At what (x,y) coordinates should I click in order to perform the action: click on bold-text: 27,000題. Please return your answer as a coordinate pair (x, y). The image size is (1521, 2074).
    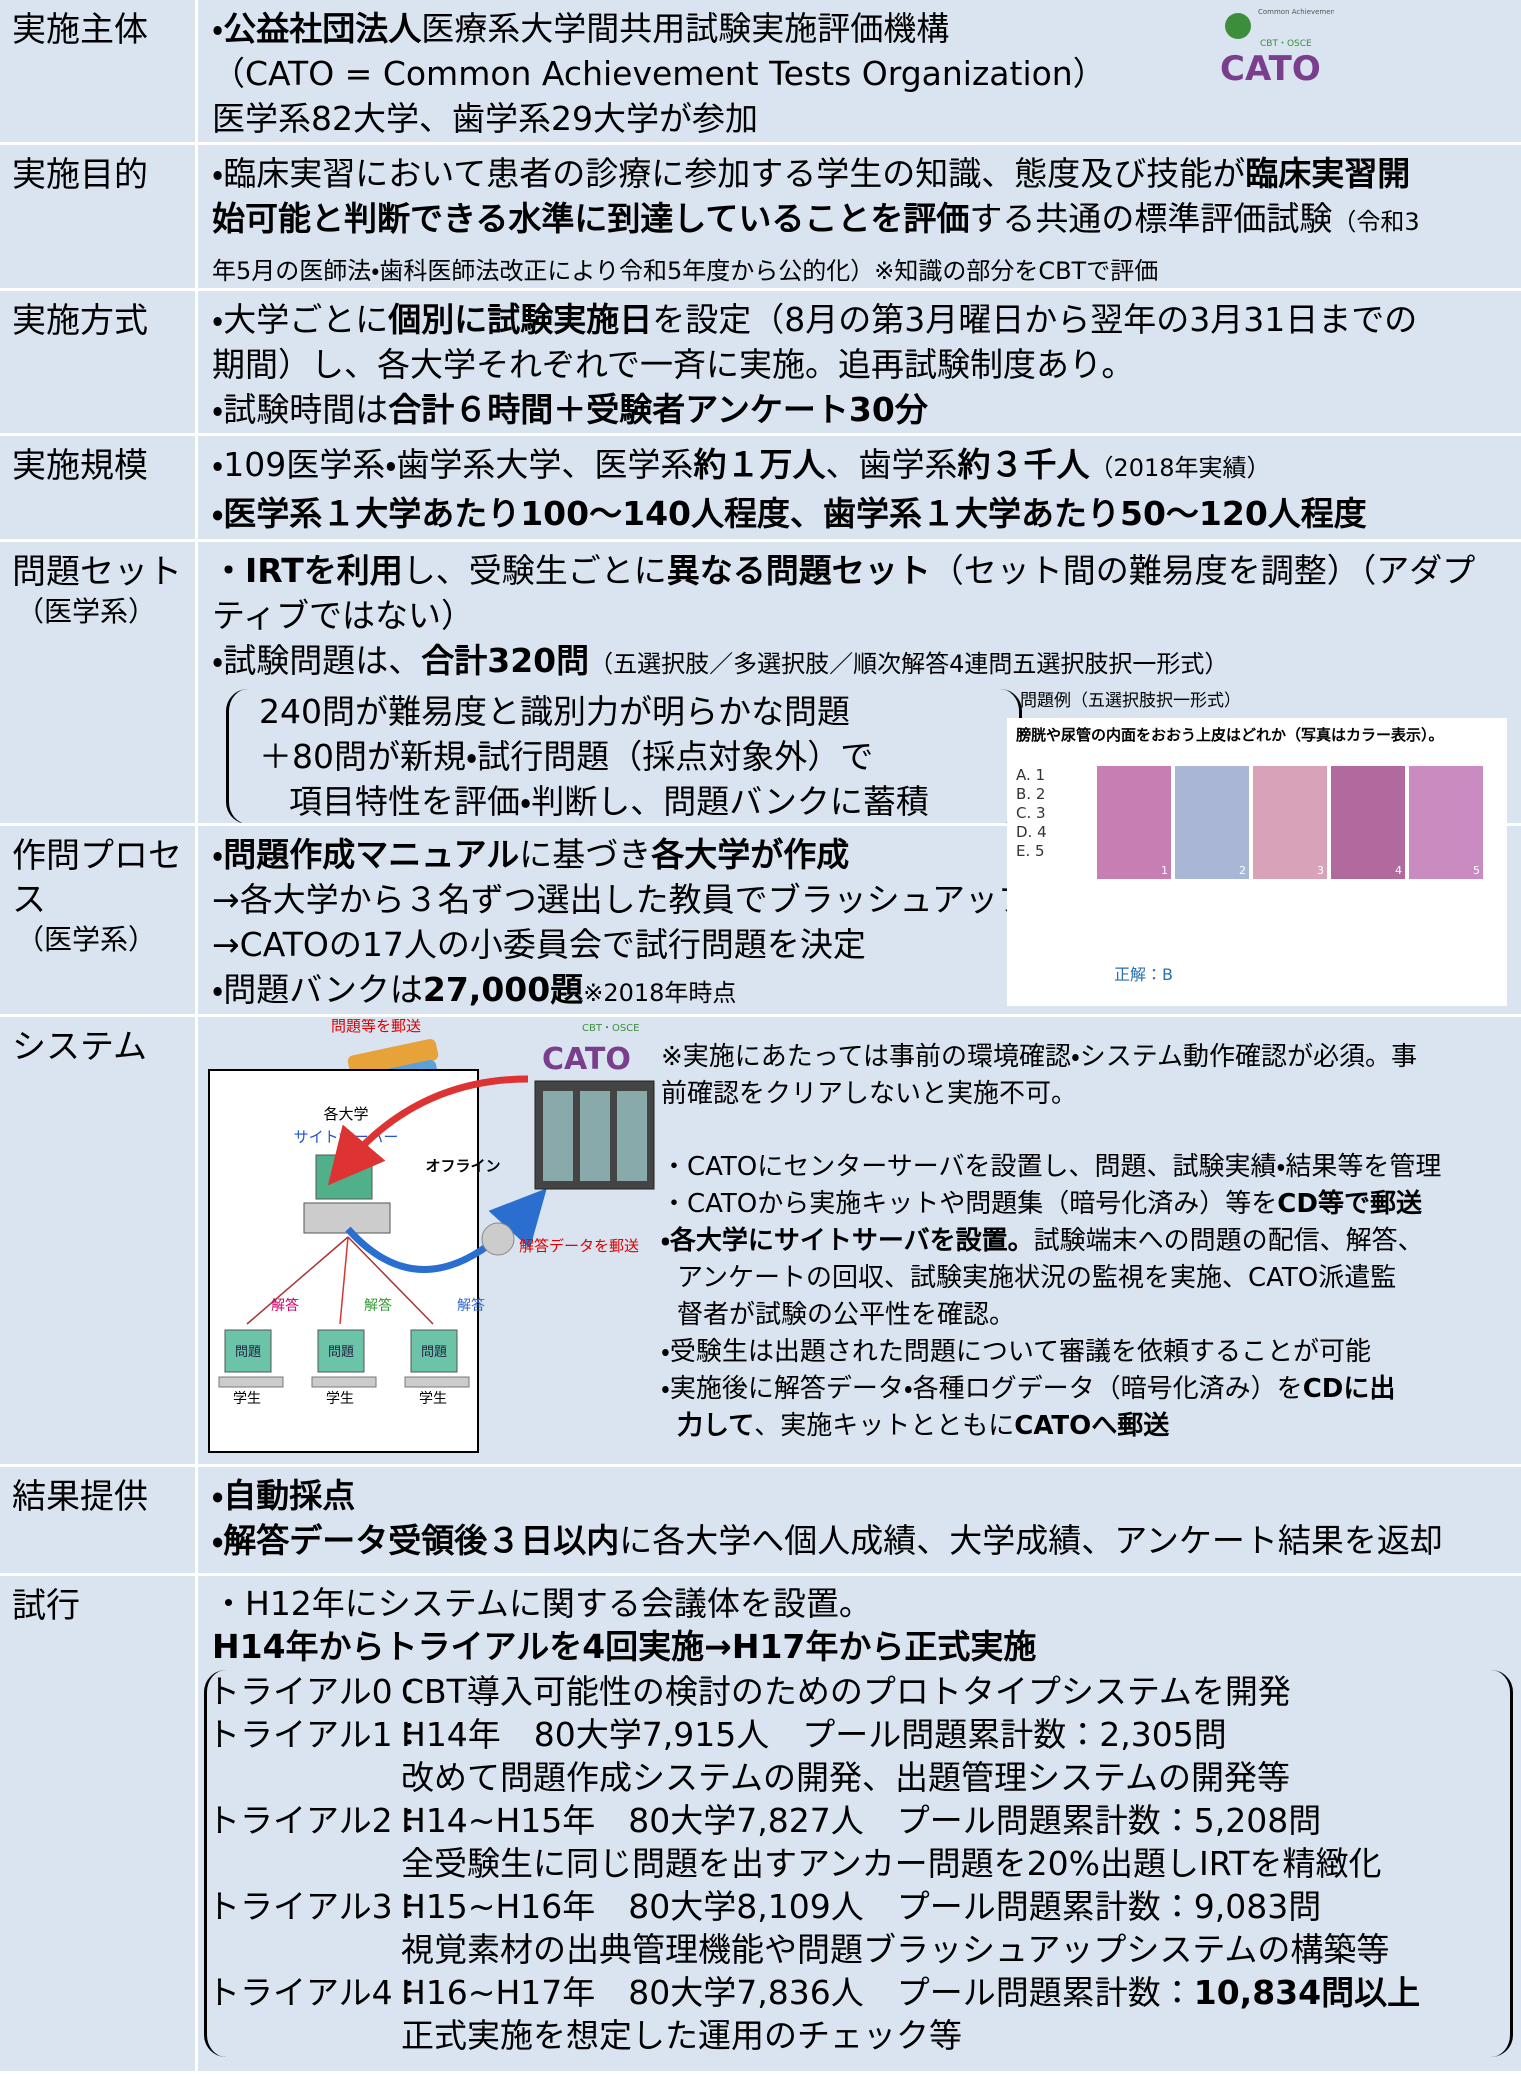
    Looking at the image, I should click on (503, 989).